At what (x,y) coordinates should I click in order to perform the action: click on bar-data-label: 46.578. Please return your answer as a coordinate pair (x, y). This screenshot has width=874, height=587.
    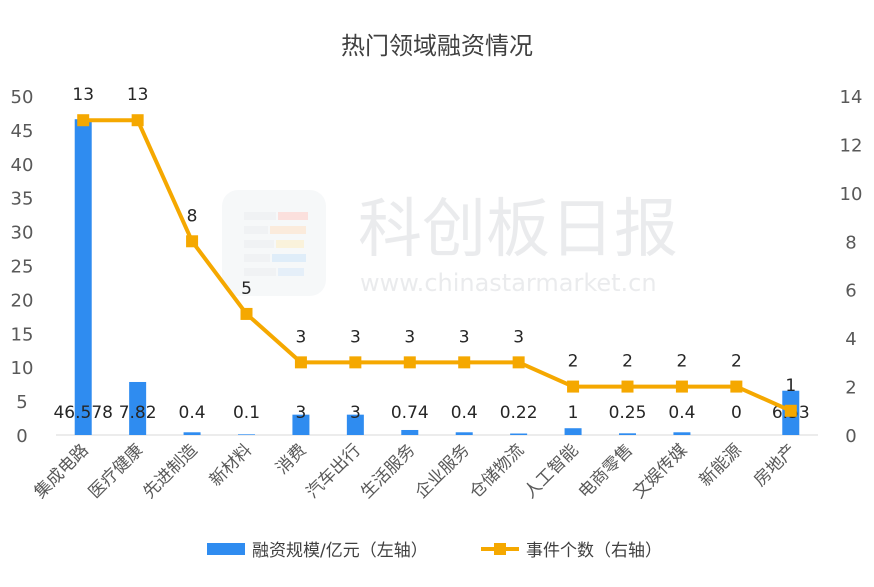
    Looking at the image, I should click on (82, 413).